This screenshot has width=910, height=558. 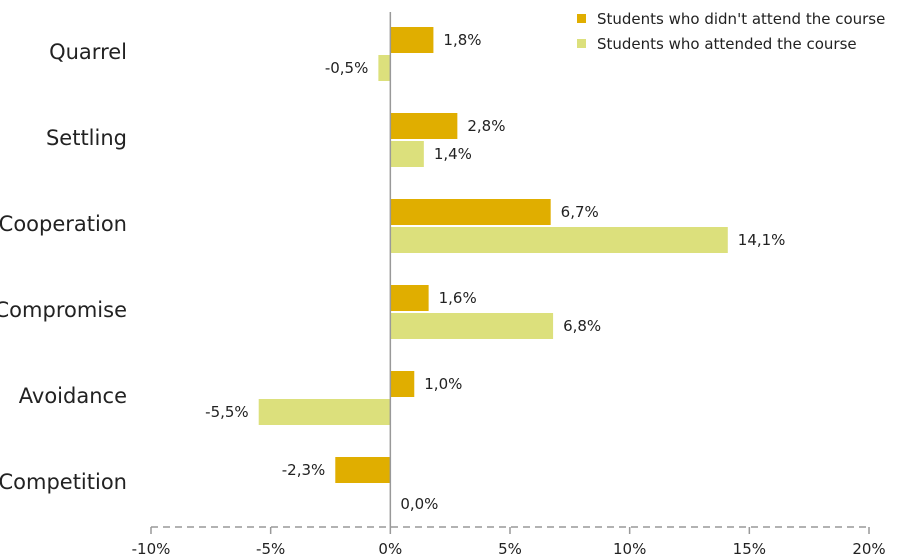 What do you see at coordinates (86, 138) in the screenshot?
I see `category-label-settling: Settling` at bounding box center [86, 138].